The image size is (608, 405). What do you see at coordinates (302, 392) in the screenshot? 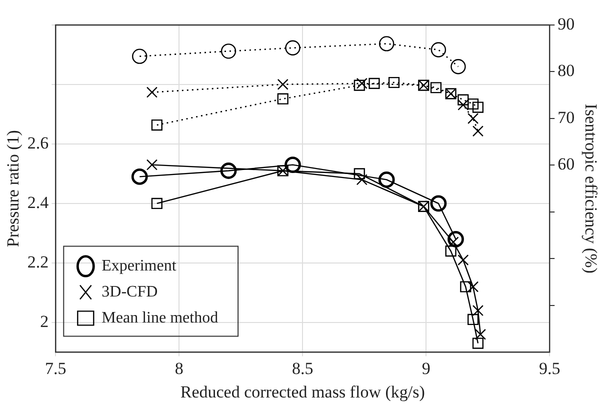
I see `x-axis-title: Reduced corrected mass flow (kg/s)` at bounding box center [302, 392].